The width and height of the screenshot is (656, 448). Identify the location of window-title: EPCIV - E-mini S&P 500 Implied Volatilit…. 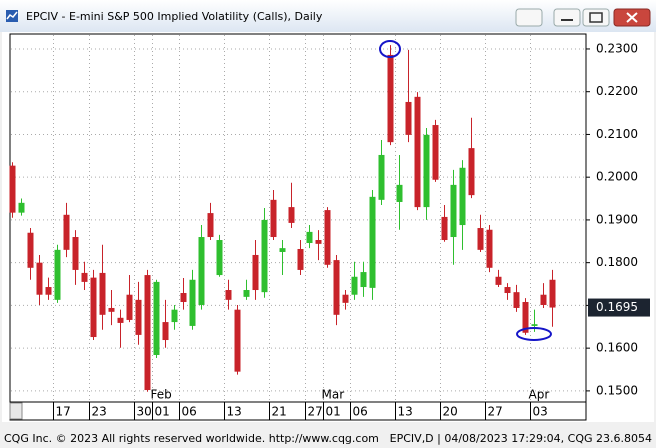
(174, 16).